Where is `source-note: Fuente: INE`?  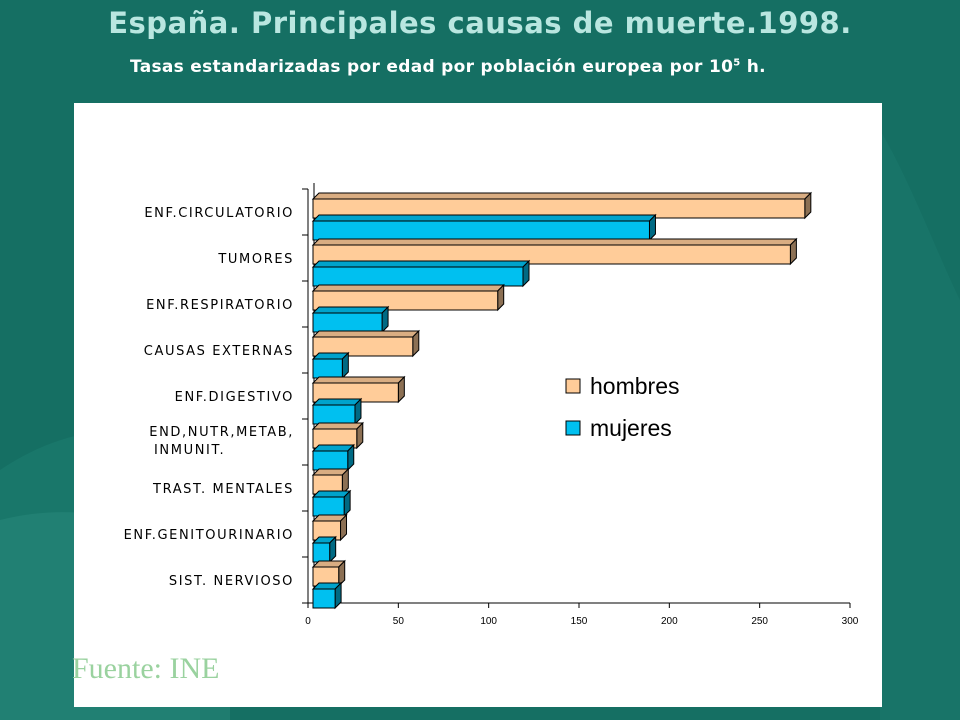 source-note: Fuente: INE is located at coordinates (146, 668).